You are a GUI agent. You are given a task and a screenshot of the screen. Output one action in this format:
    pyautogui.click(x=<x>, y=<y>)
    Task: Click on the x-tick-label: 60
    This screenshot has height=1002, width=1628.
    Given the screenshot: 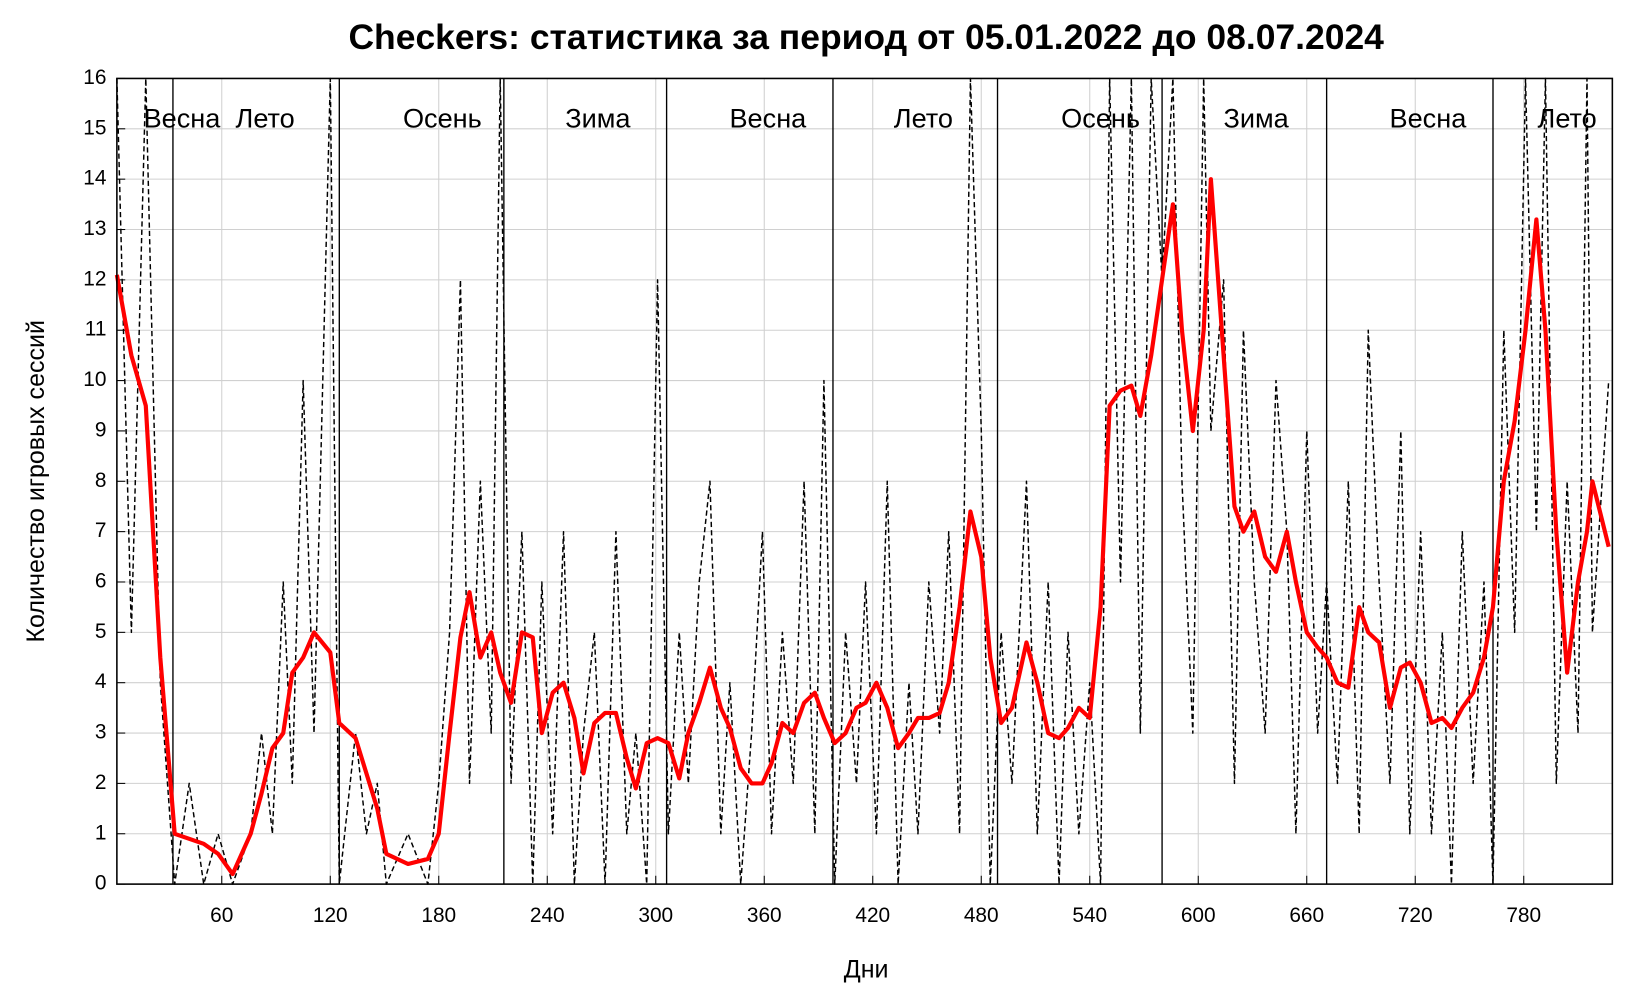 What is the action you would take?
    pyautogui.click(x=221, y=915)
    